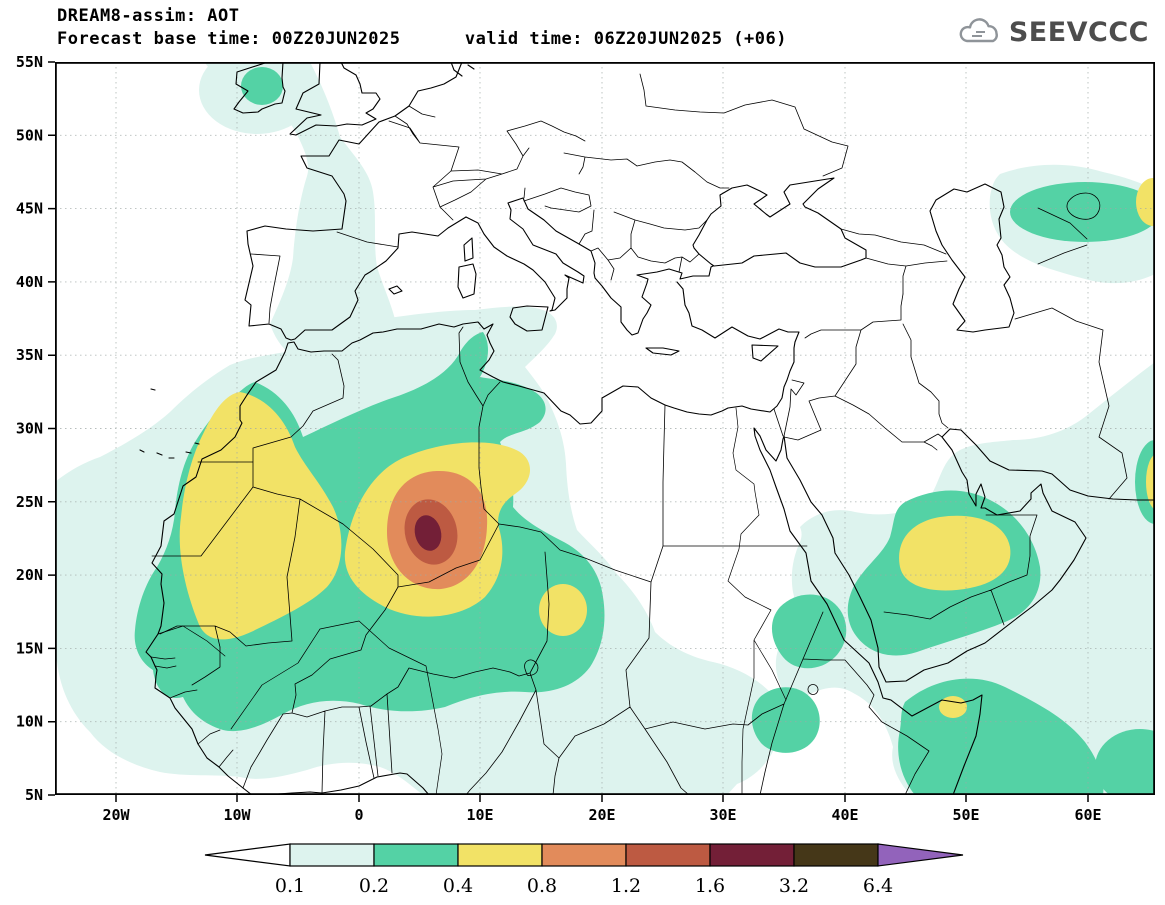 This screenshot has width=1165, height=905. I want to click on colorbar-arrow-low, so click(247, 855).